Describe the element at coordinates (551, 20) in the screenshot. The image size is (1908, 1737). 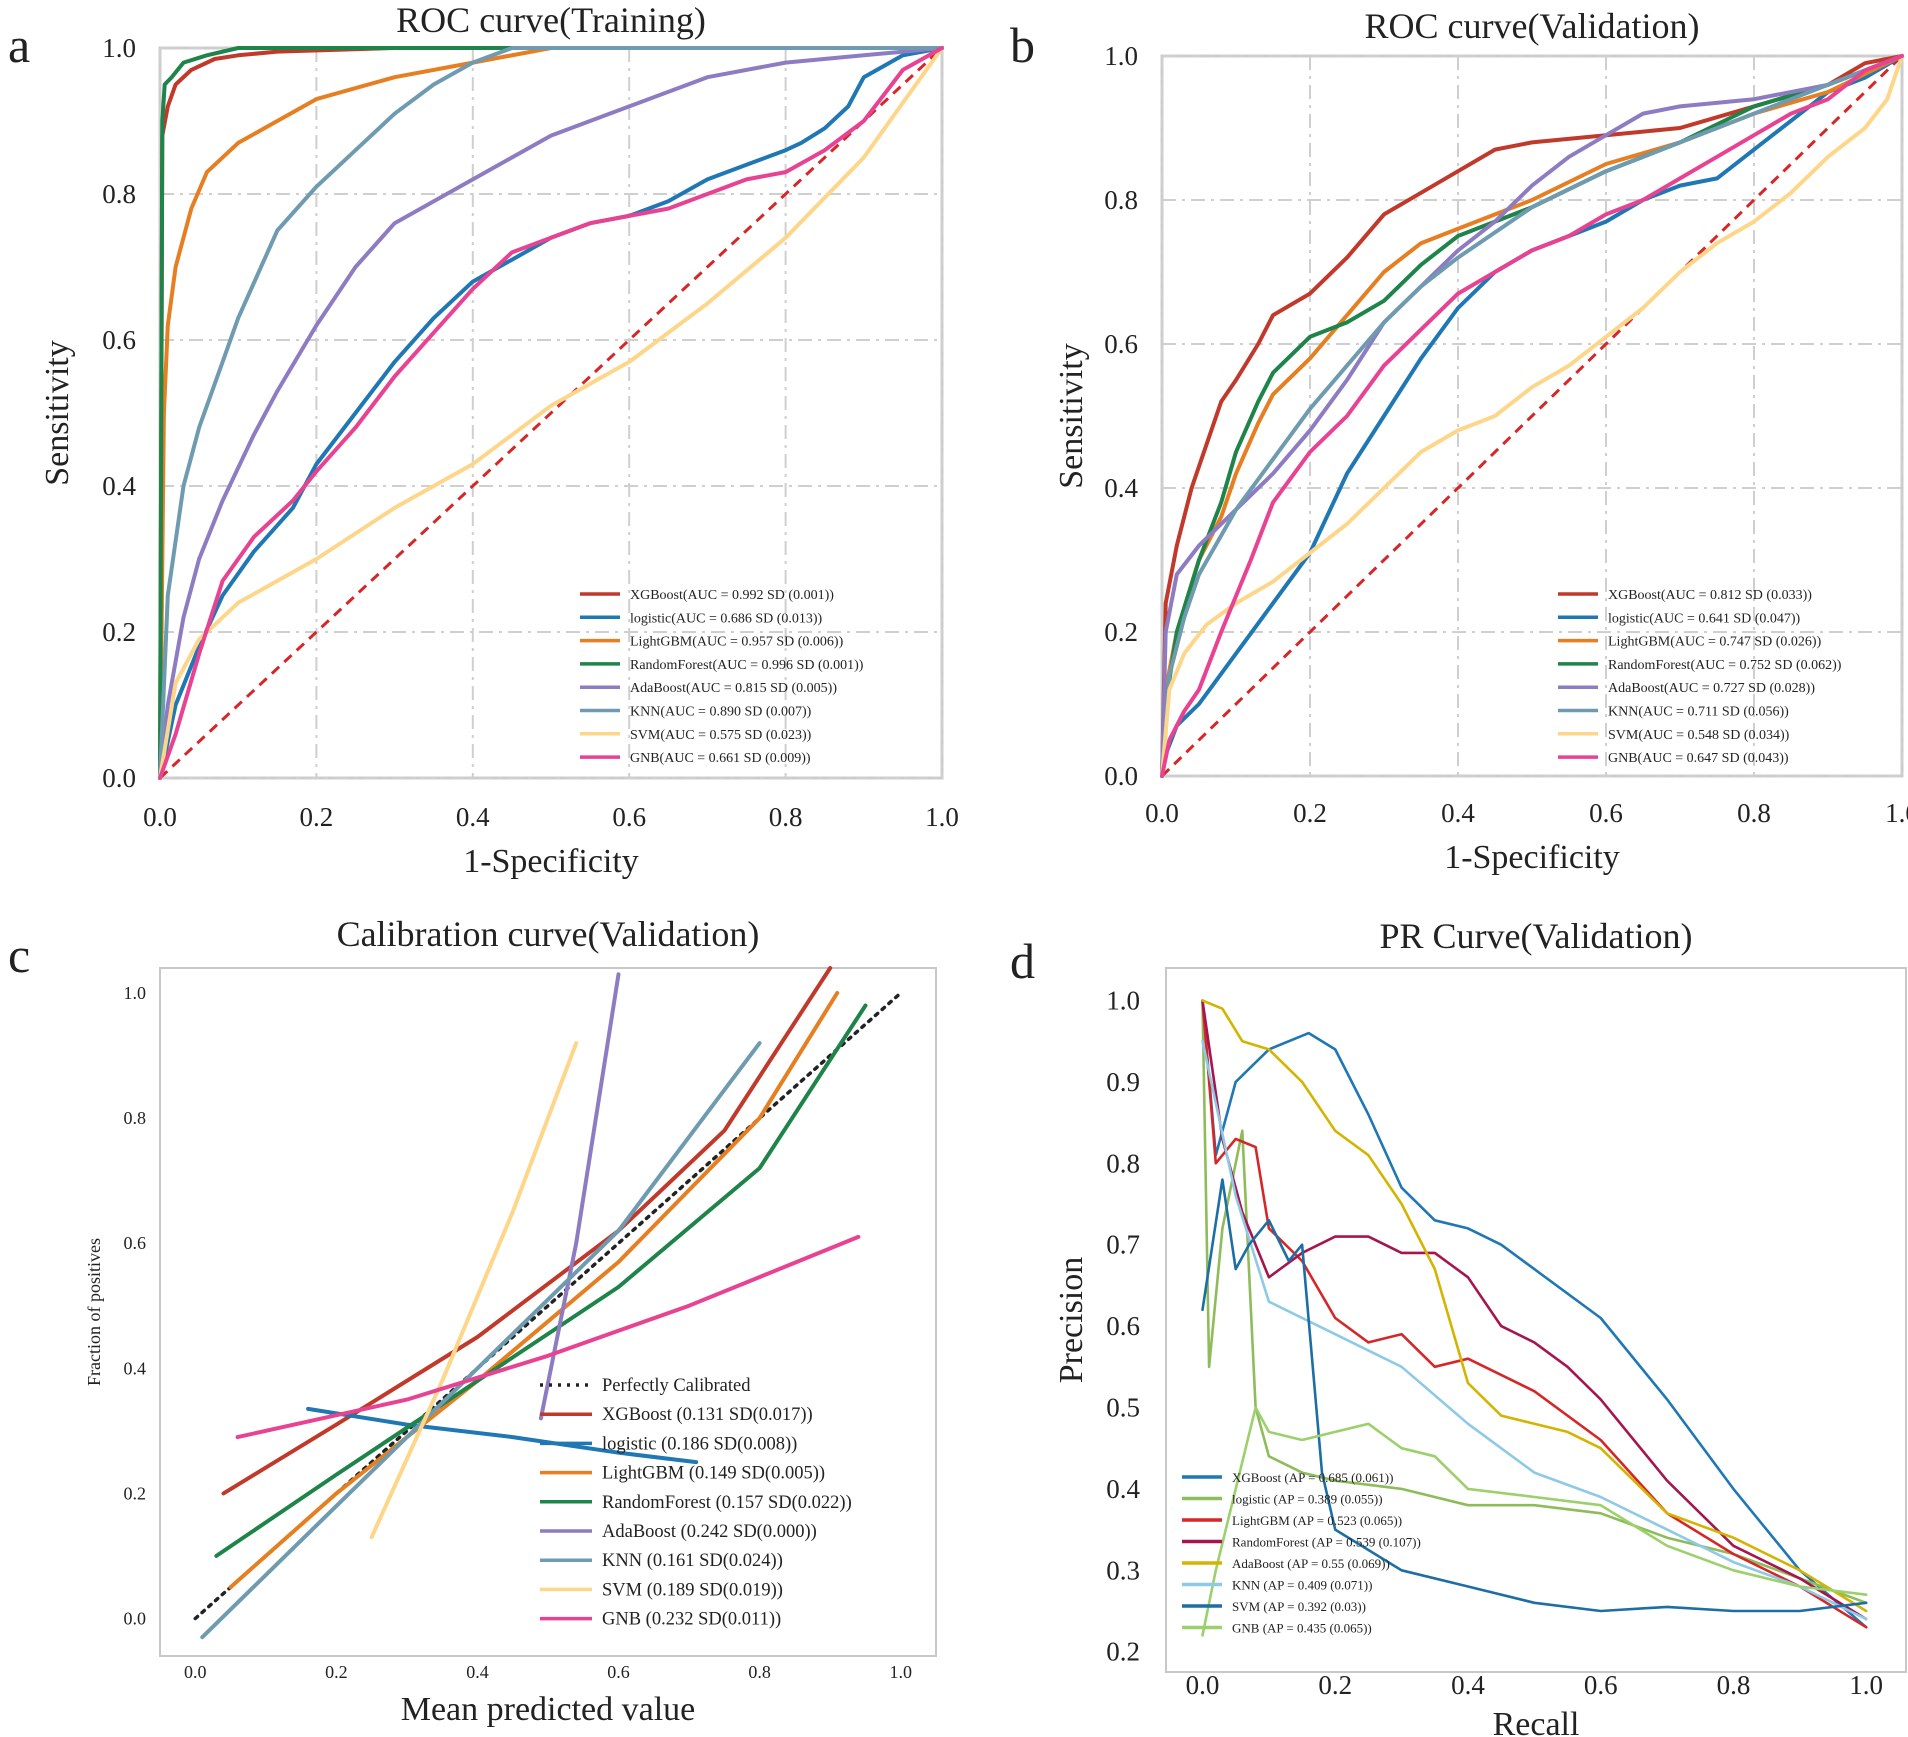
I see `chart-title: ROC curve(Training)` at that location.